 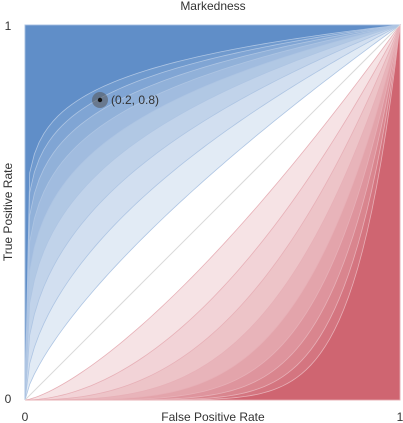 I want to click on x-tick-label-1: 1, so click(x=400, y=416).